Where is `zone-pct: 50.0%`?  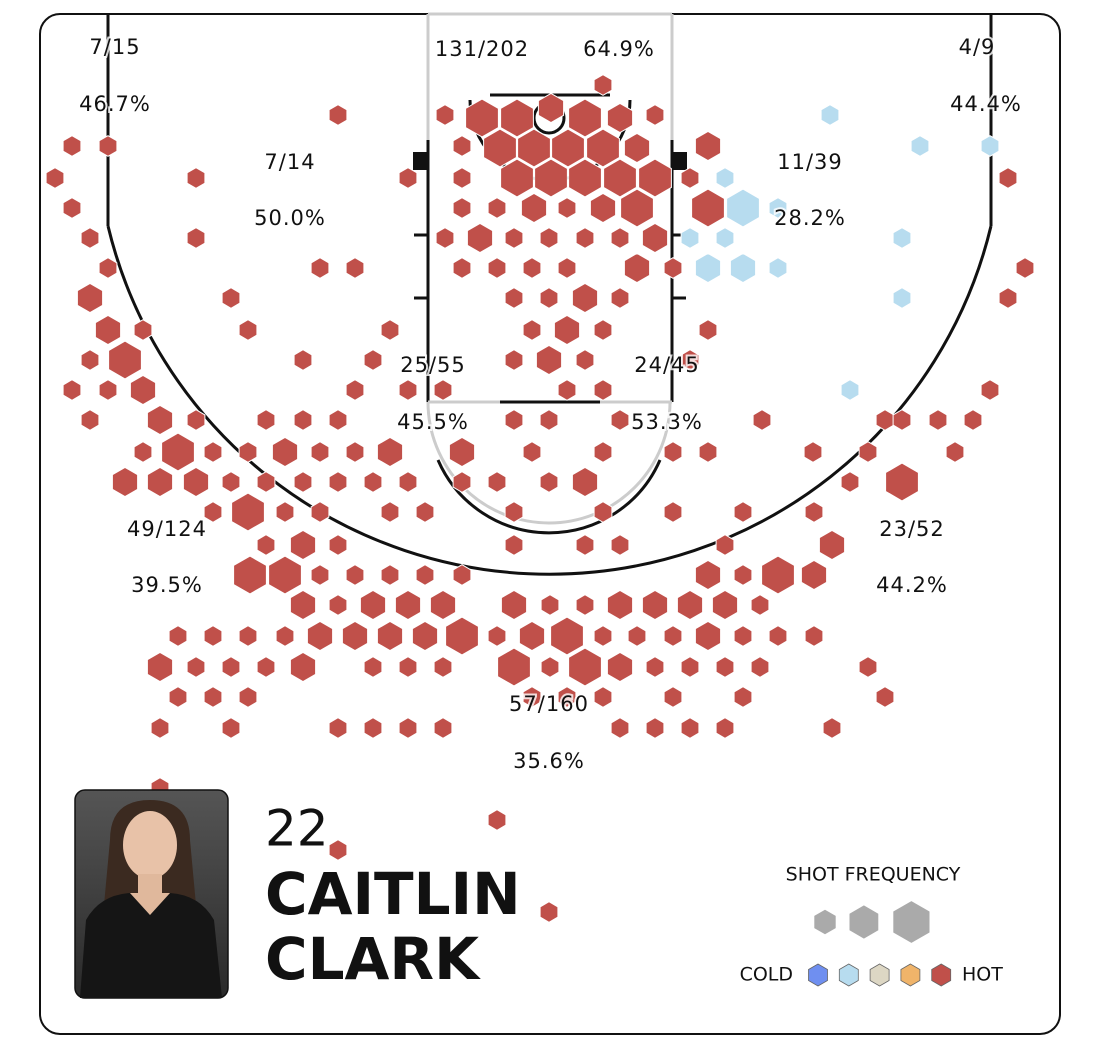
zone-pct: 50.0% is located at coordinates (290, 218).